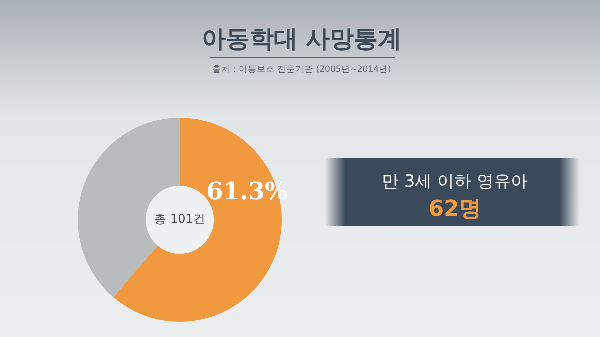  Describe the element at coordinates (455, 209) in the screenshot. I see `text: 62명` at that location.